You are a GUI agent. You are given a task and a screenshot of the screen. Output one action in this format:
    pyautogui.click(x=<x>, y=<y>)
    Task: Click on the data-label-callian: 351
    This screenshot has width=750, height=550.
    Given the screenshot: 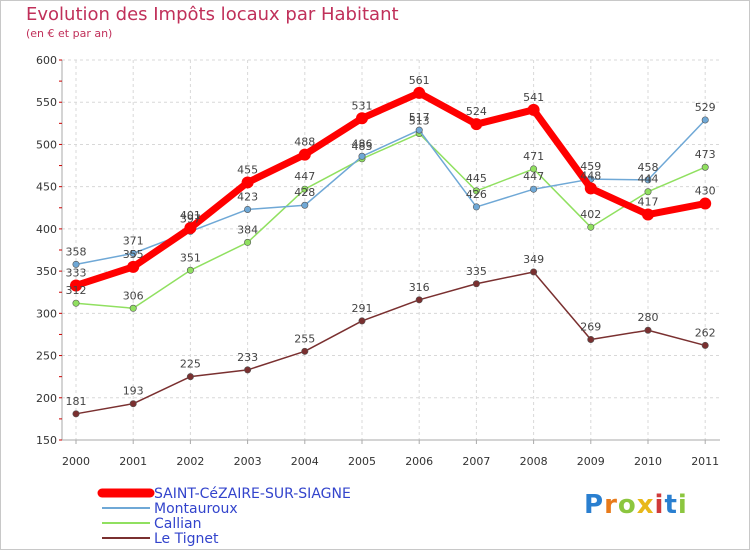 What is the action you would take?
    pyautogui.click(x=190, y=257)
    